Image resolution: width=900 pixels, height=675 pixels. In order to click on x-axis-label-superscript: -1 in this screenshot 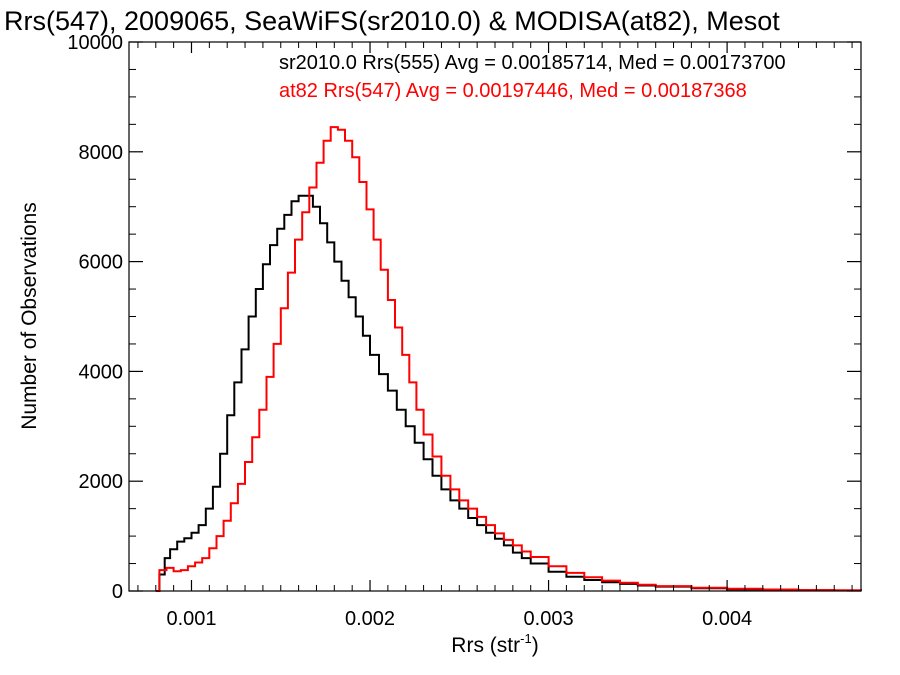, I will do `click(526, 638)`.